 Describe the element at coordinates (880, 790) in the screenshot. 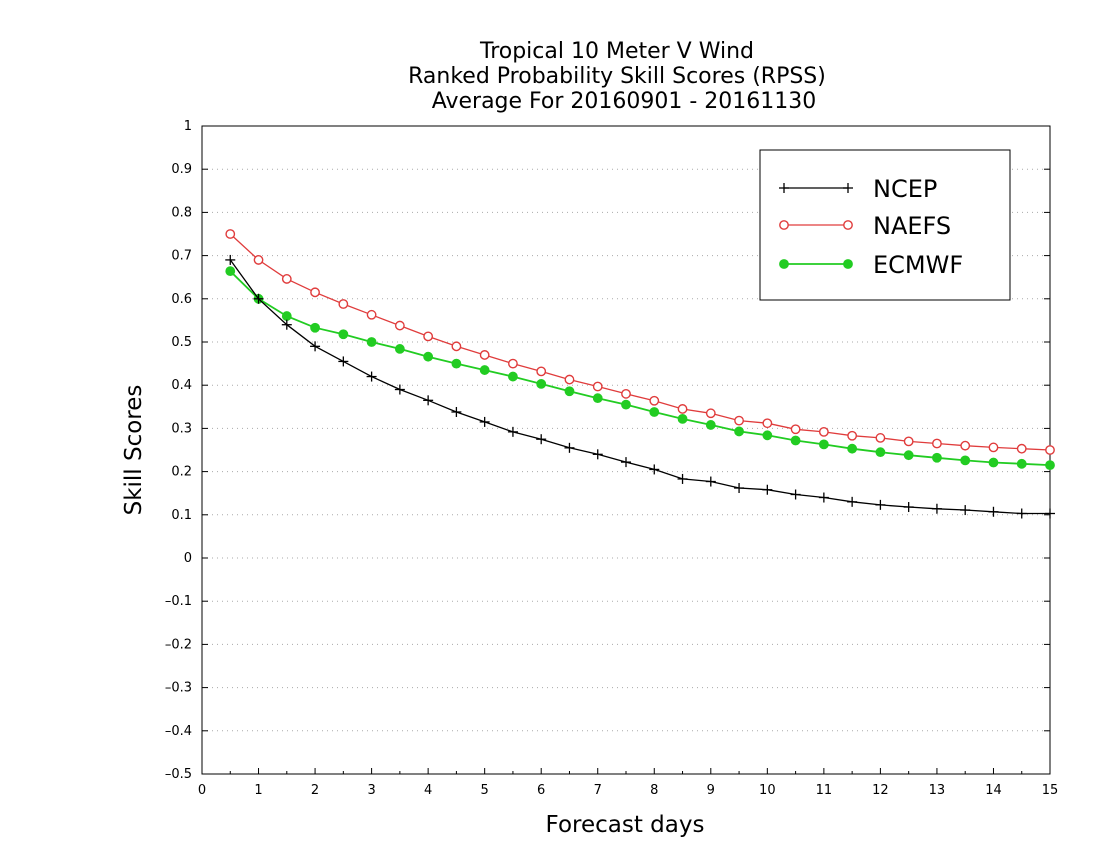

I see `x-tick-label: 12` at that location.